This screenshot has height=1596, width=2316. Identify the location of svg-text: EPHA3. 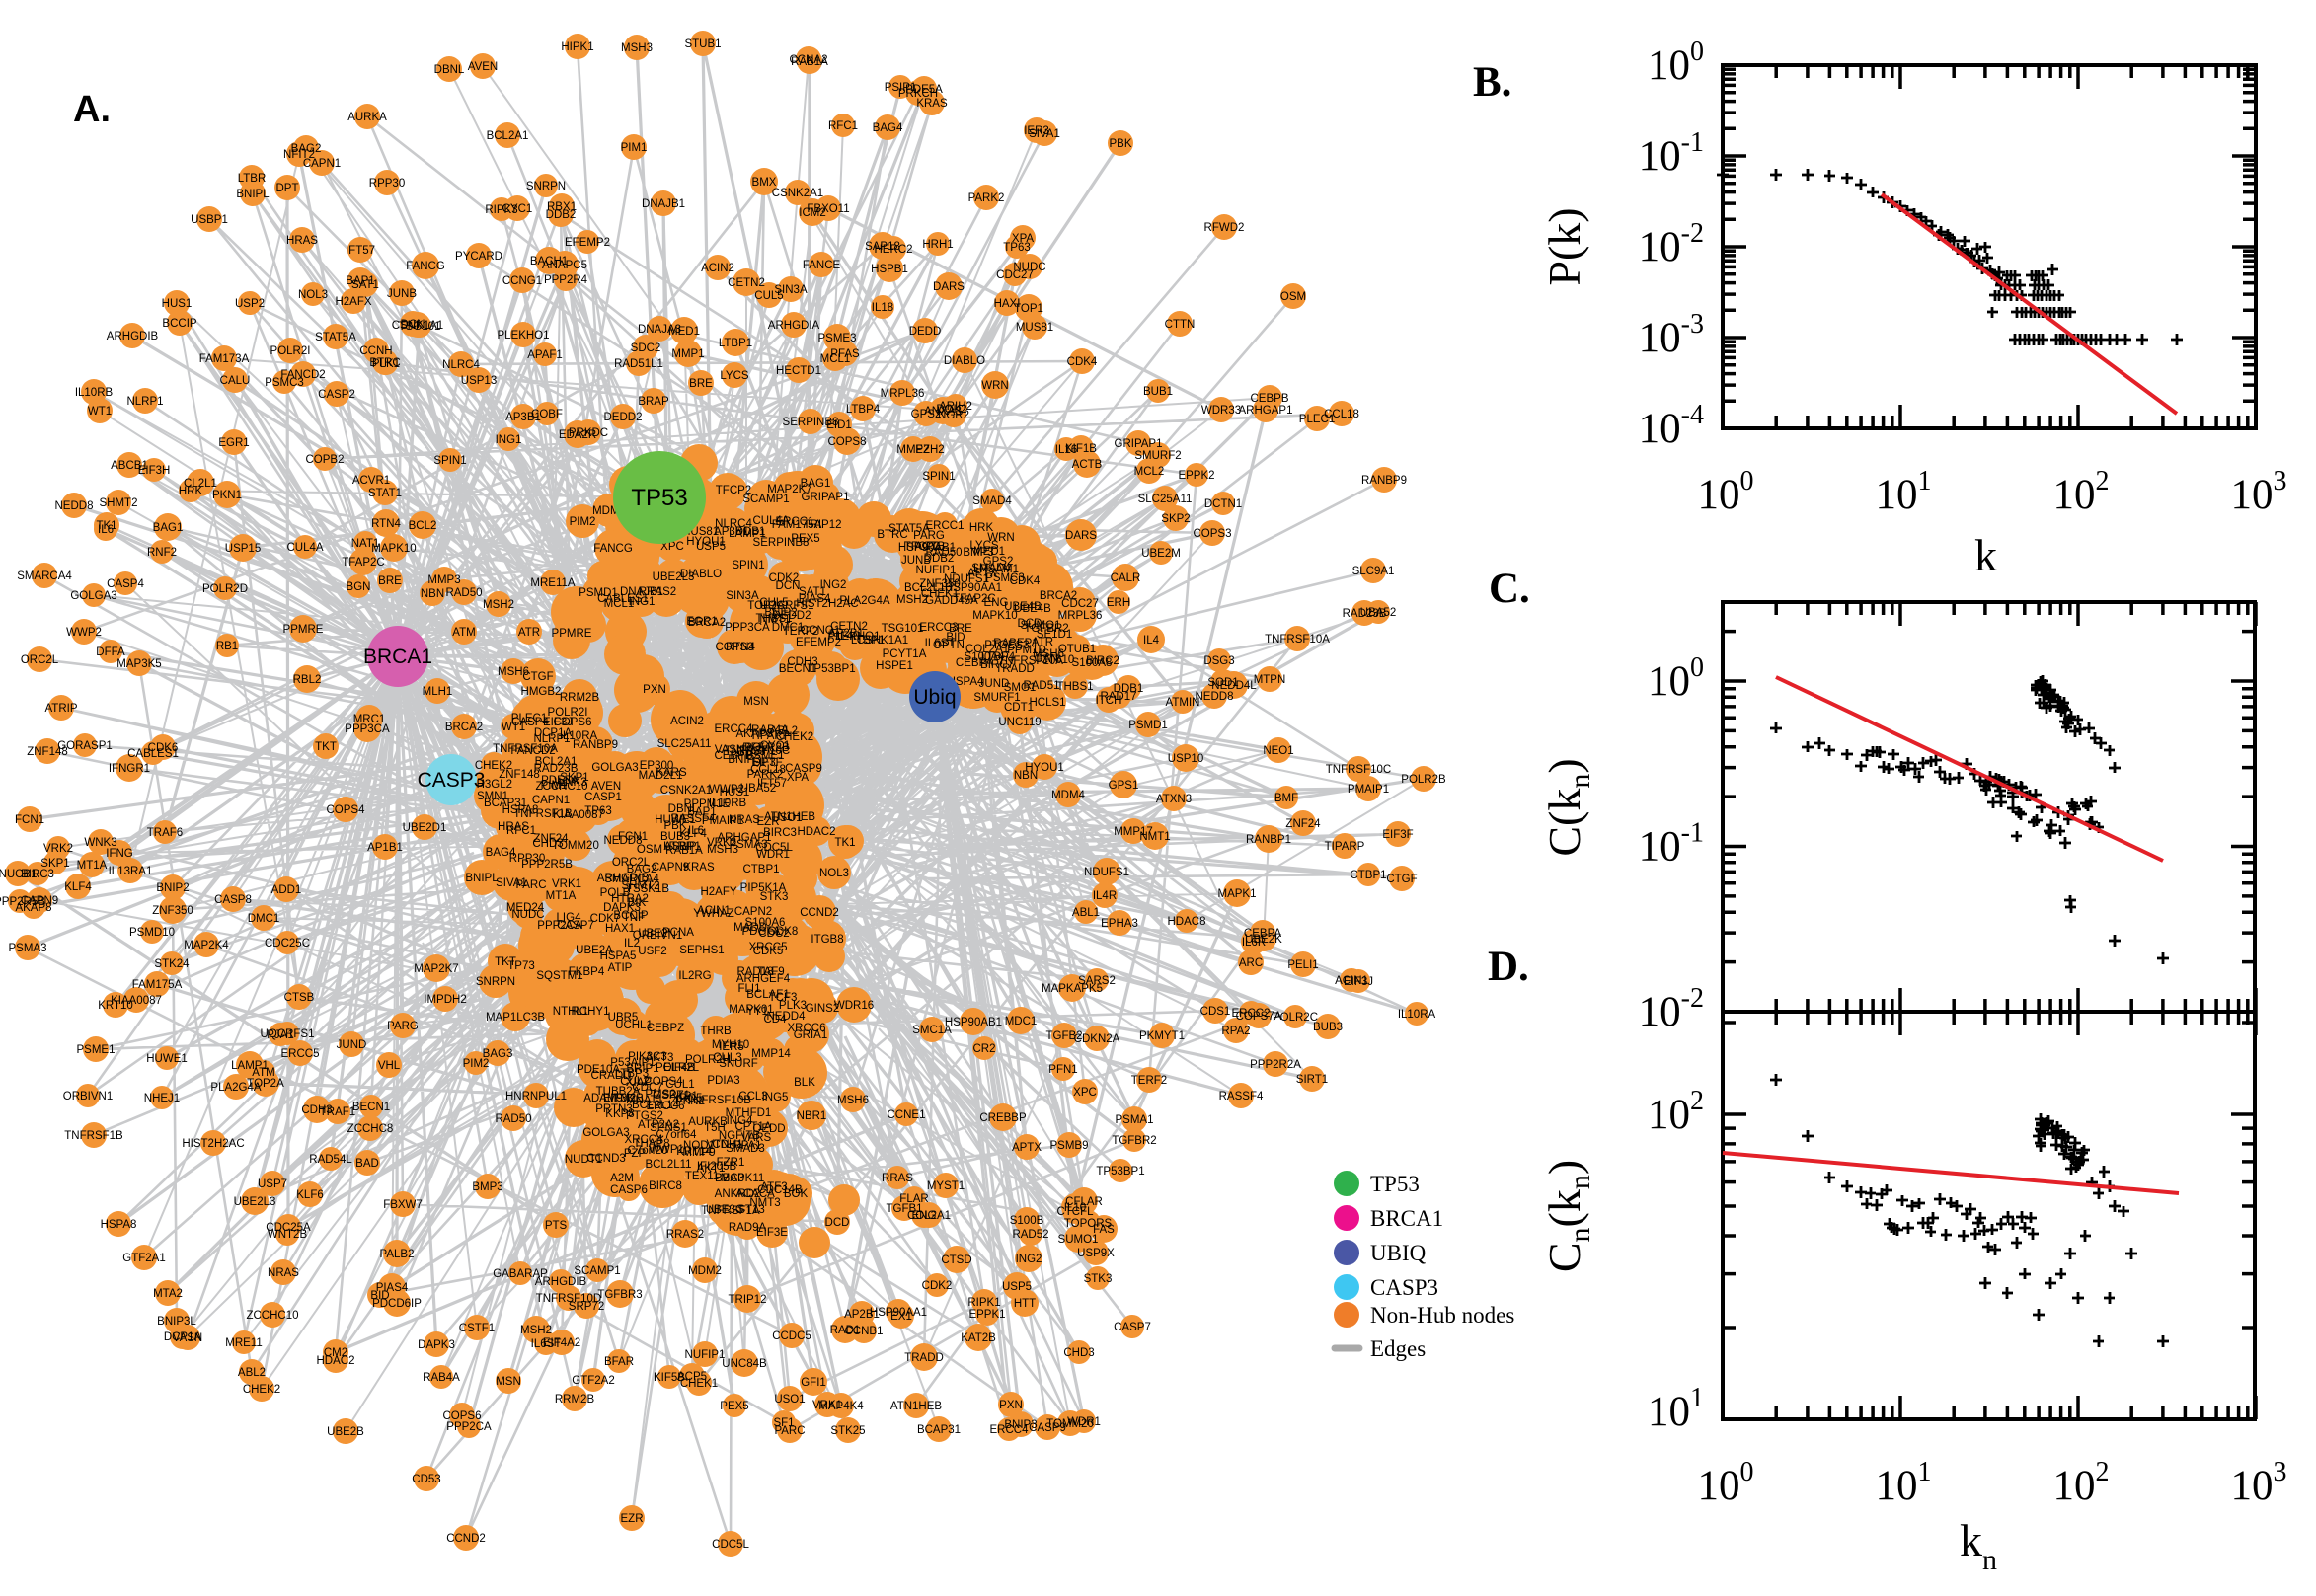
(1119, 924).